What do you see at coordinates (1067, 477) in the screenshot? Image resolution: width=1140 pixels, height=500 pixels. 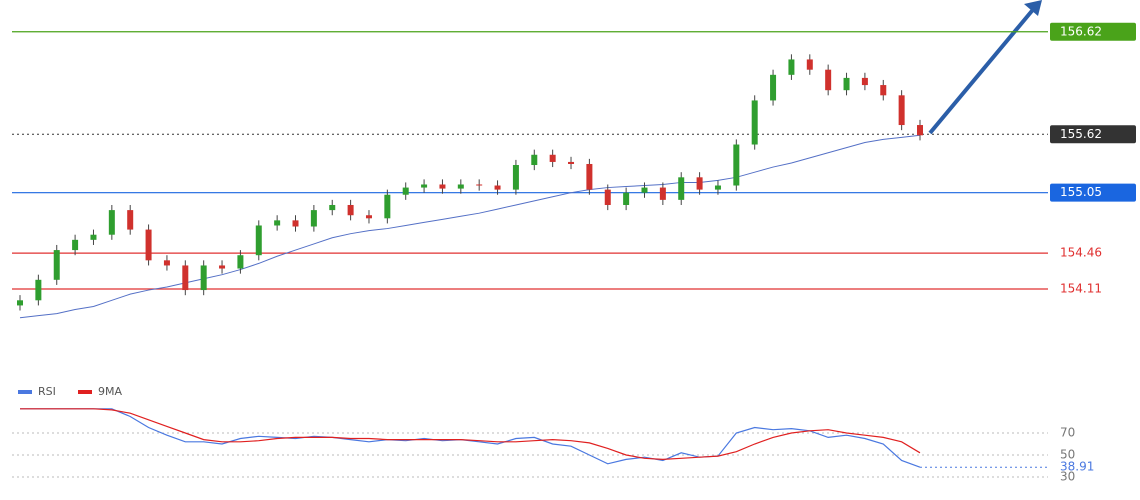 I see `y-tick-label: 30` at bounding box center [1067, 477].